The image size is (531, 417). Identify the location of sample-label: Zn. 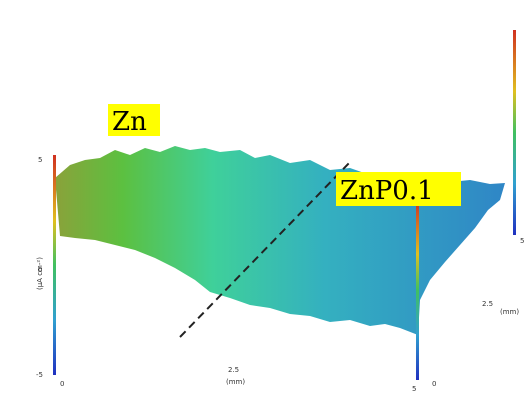
(129, 122).